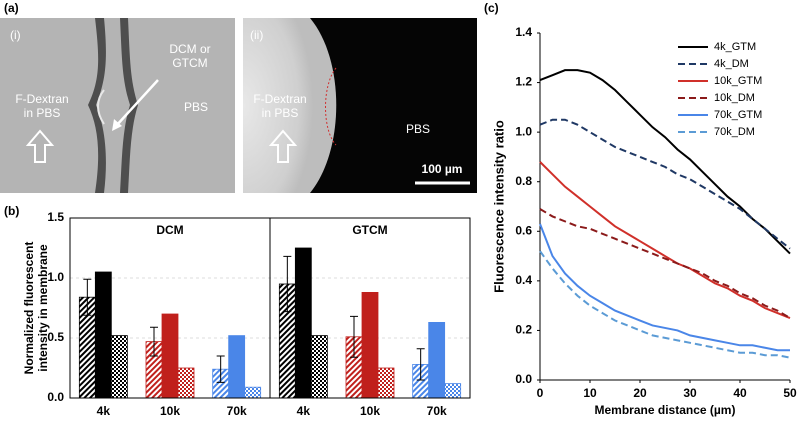 Image resolution: width=800 pixels, height=425 pixels. I want to click on legend-label: 4k_GTM, so click(735, 47).